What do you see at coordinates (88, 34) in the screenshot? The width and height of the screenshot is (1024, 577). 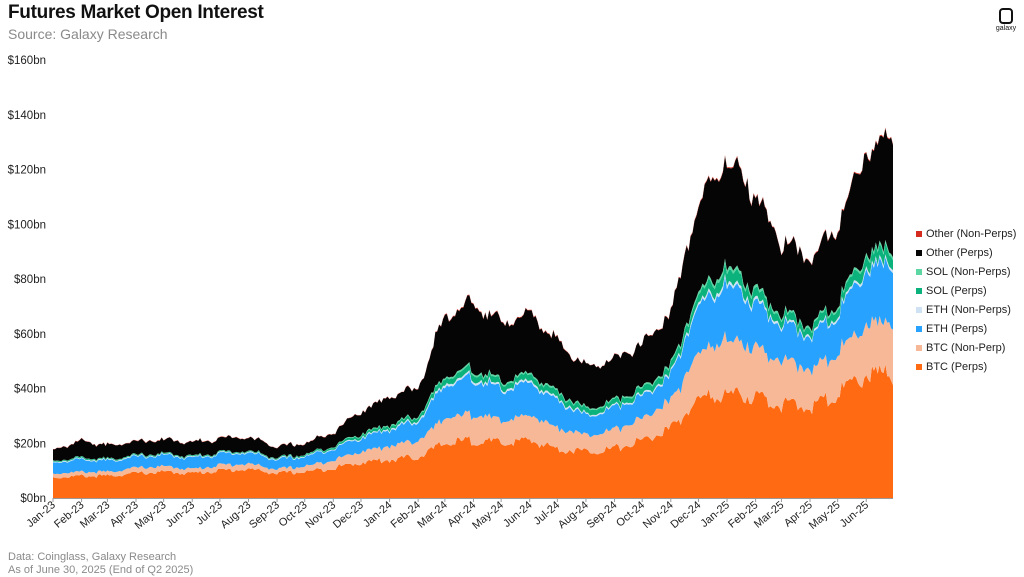 I see `chart-subtitle: Source: Galaxy Research` at bounding box center [88, 34].